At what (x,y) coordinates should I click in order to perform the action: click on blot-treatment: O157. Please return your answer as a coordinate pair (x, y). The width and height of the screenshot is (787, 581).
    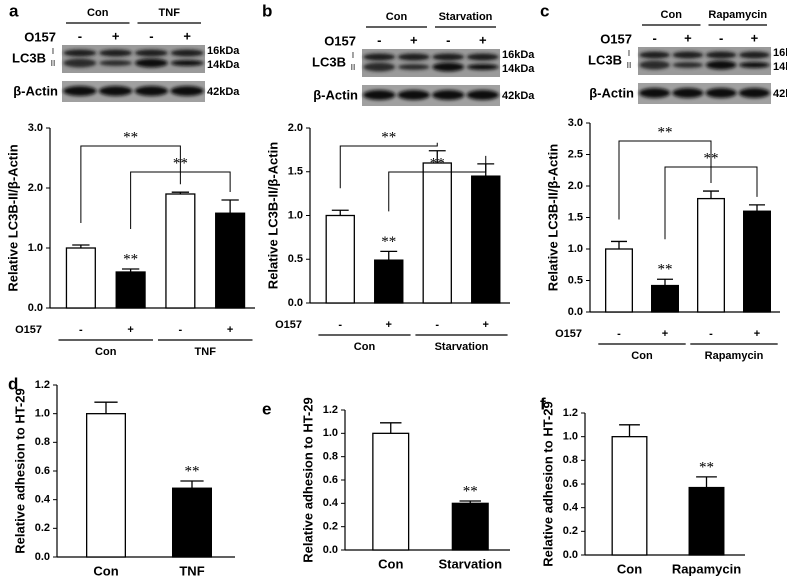
    Looking at the image, I should click on (616, 38).